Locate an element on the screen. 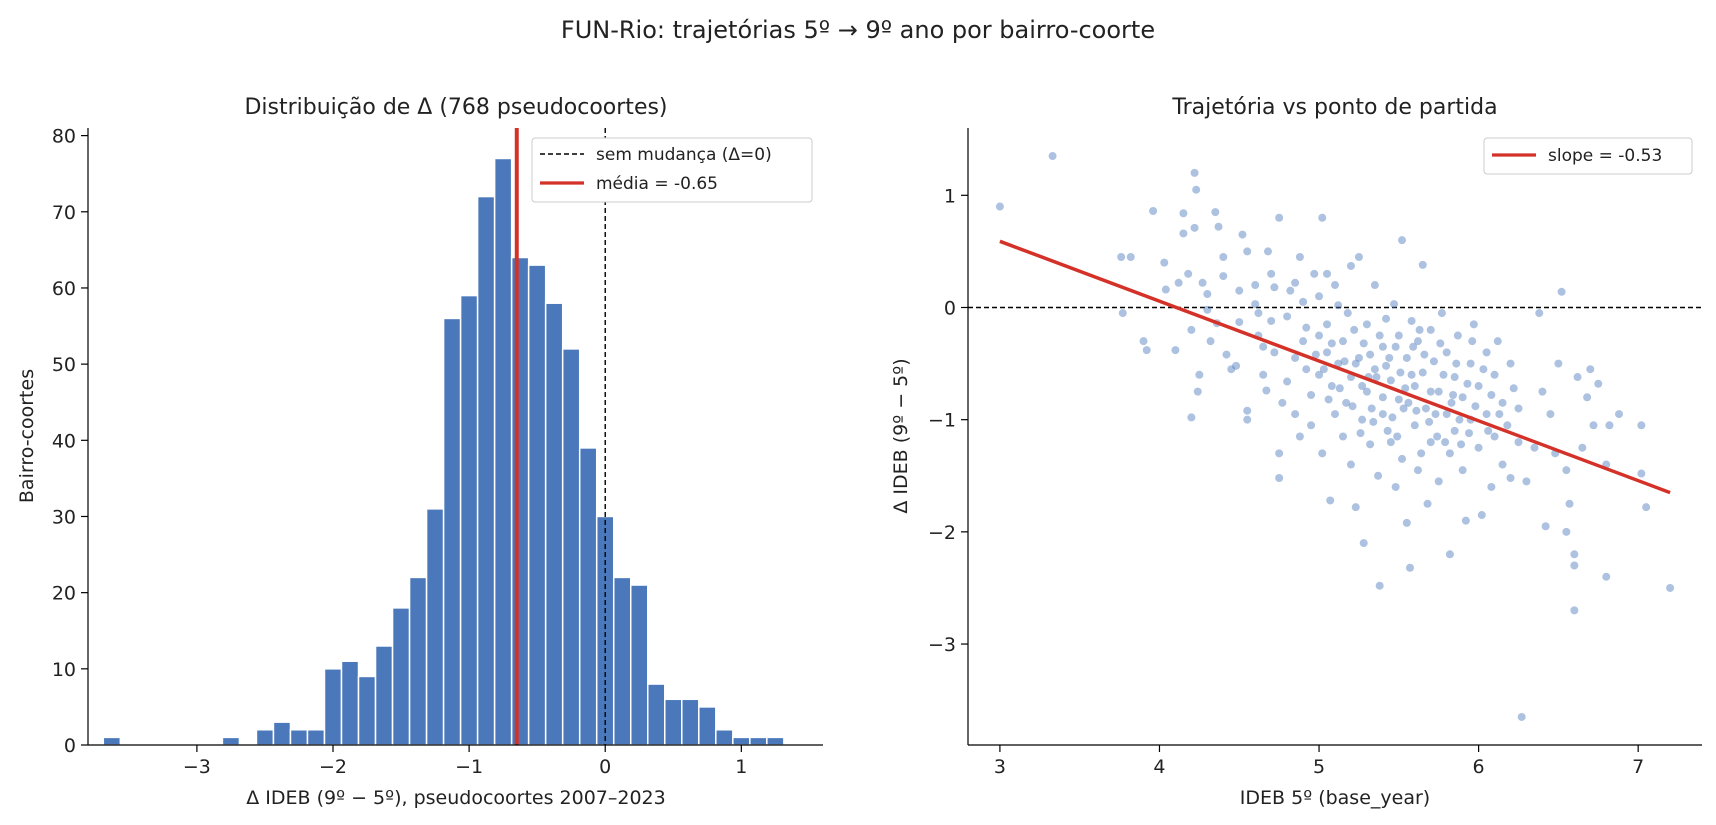 This screenshot has height=825, width=1716. x-tick-label: 4 is located at coordinates (1159, 767).